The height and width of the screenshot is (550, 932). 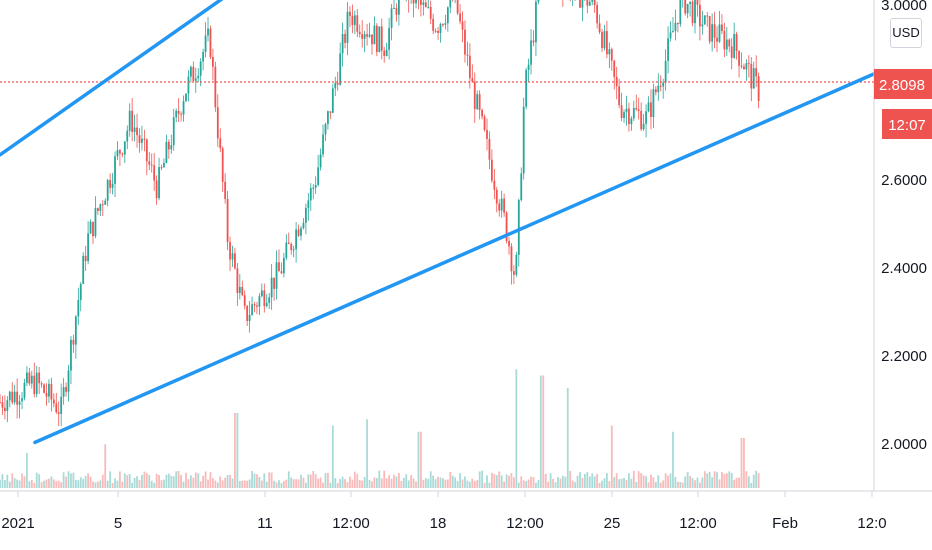 What do you see at coordinates (904, 7) in the screenshot?
I see `price-tick-label: 3.0000` at bounding box center [904, 7].